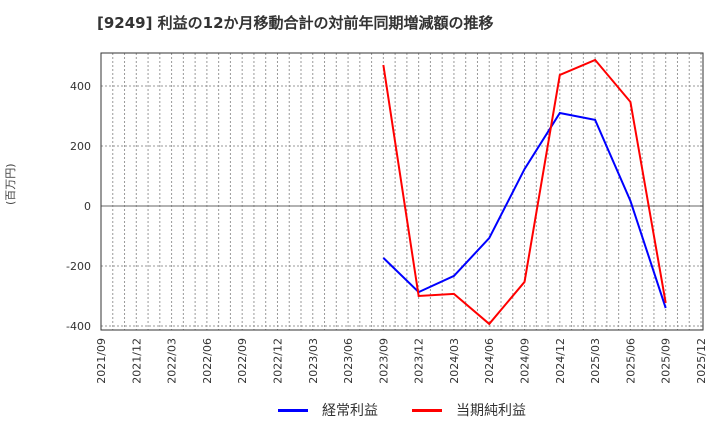  Describe the element at coordinates (295, 23) in the screenshot. I see `chart-title: [9249] 利益の12か月移動合計の対前年同期増減額の推移` at that location.